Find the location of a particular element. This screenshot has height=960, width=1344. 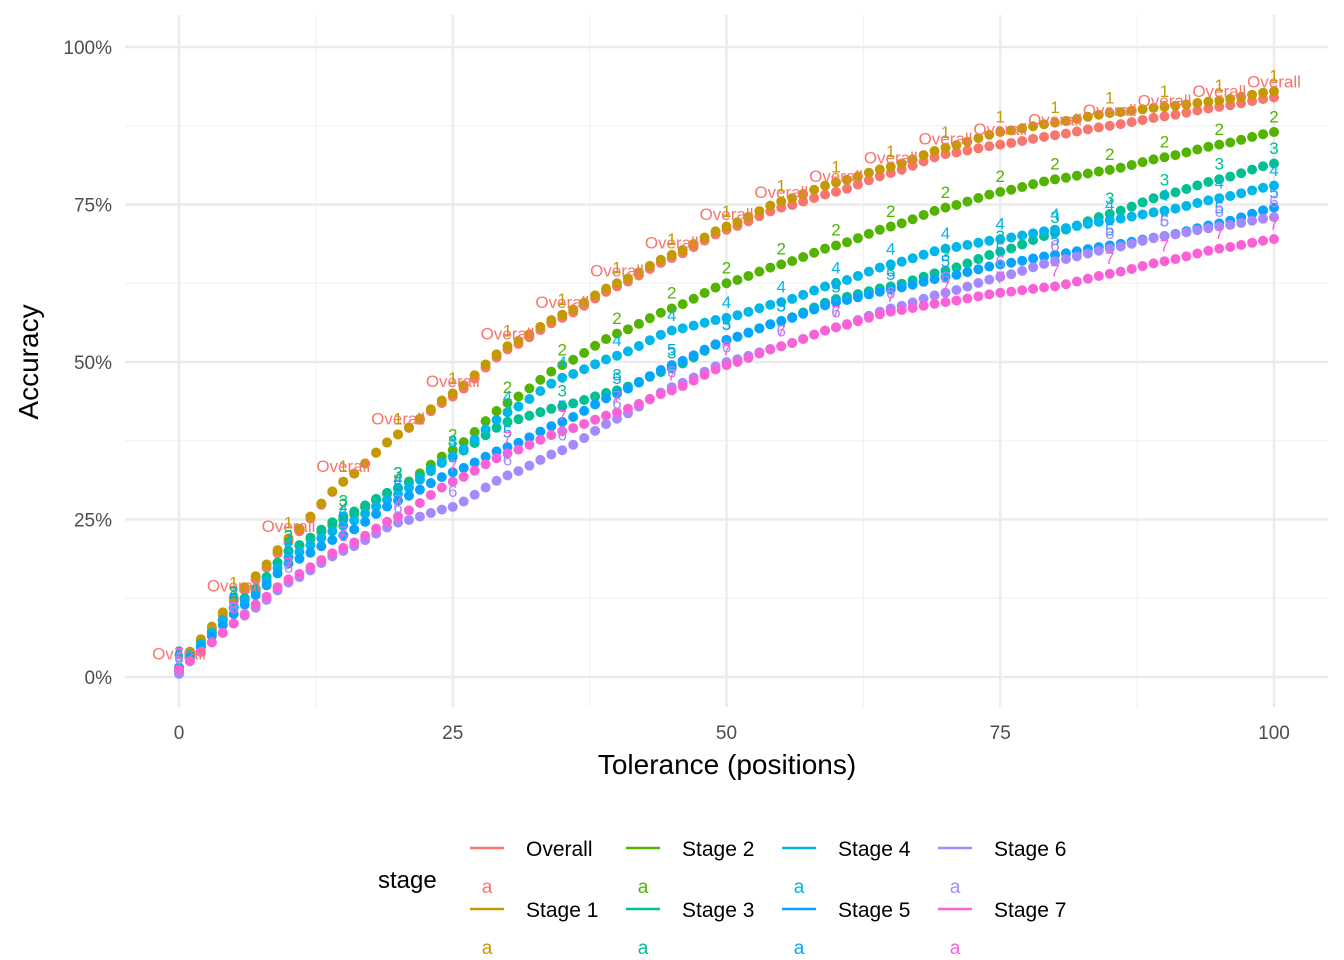

legend-item-stage-5: a Stage 5 is located at coordinates (846, 929).